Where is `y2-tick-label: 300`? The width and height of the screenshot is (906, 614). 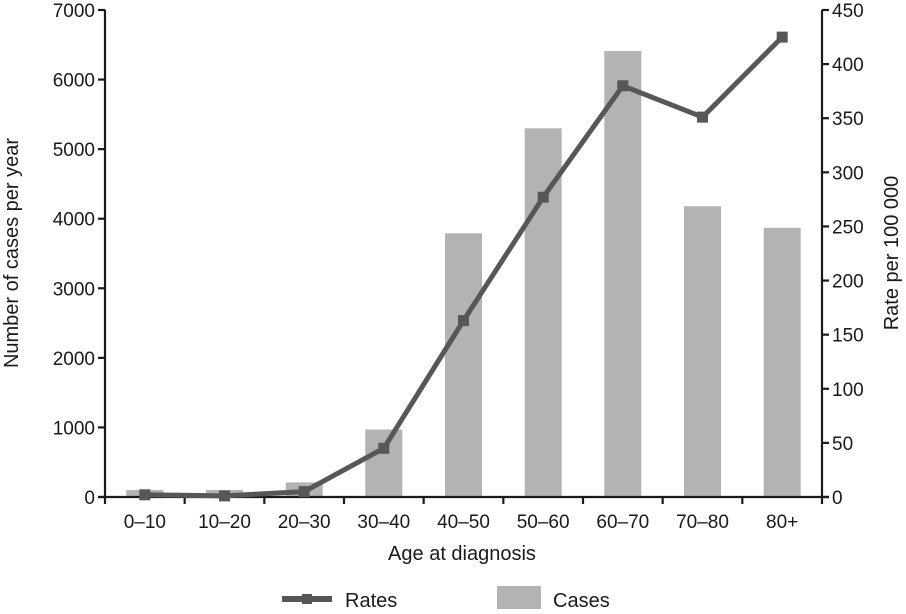 y2-tick-label: 300 is located at coordinates (848, 173).